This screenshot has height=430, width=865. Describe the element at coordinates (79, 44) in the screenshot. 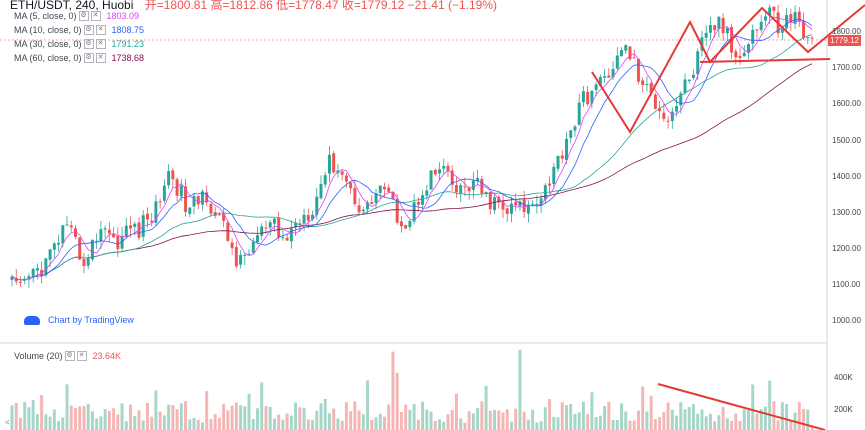

I see `ma30-legend: MA (30, close, 0) ⚙ ✕ 1791.23` at that location.